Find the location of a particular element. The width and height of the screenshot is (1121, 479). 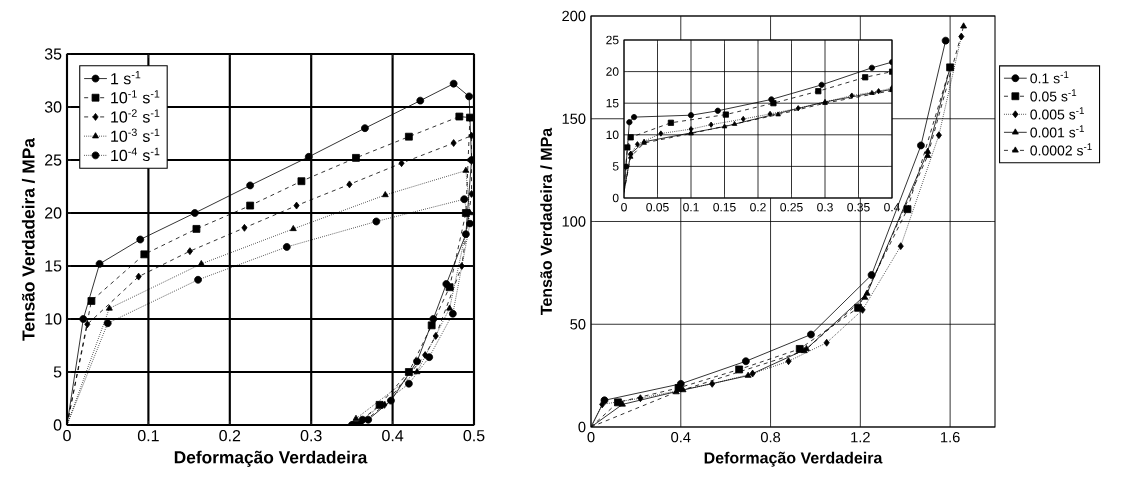

legend-label: 0.005 s$^{-1}$ is located at coordinates (1057, 113).